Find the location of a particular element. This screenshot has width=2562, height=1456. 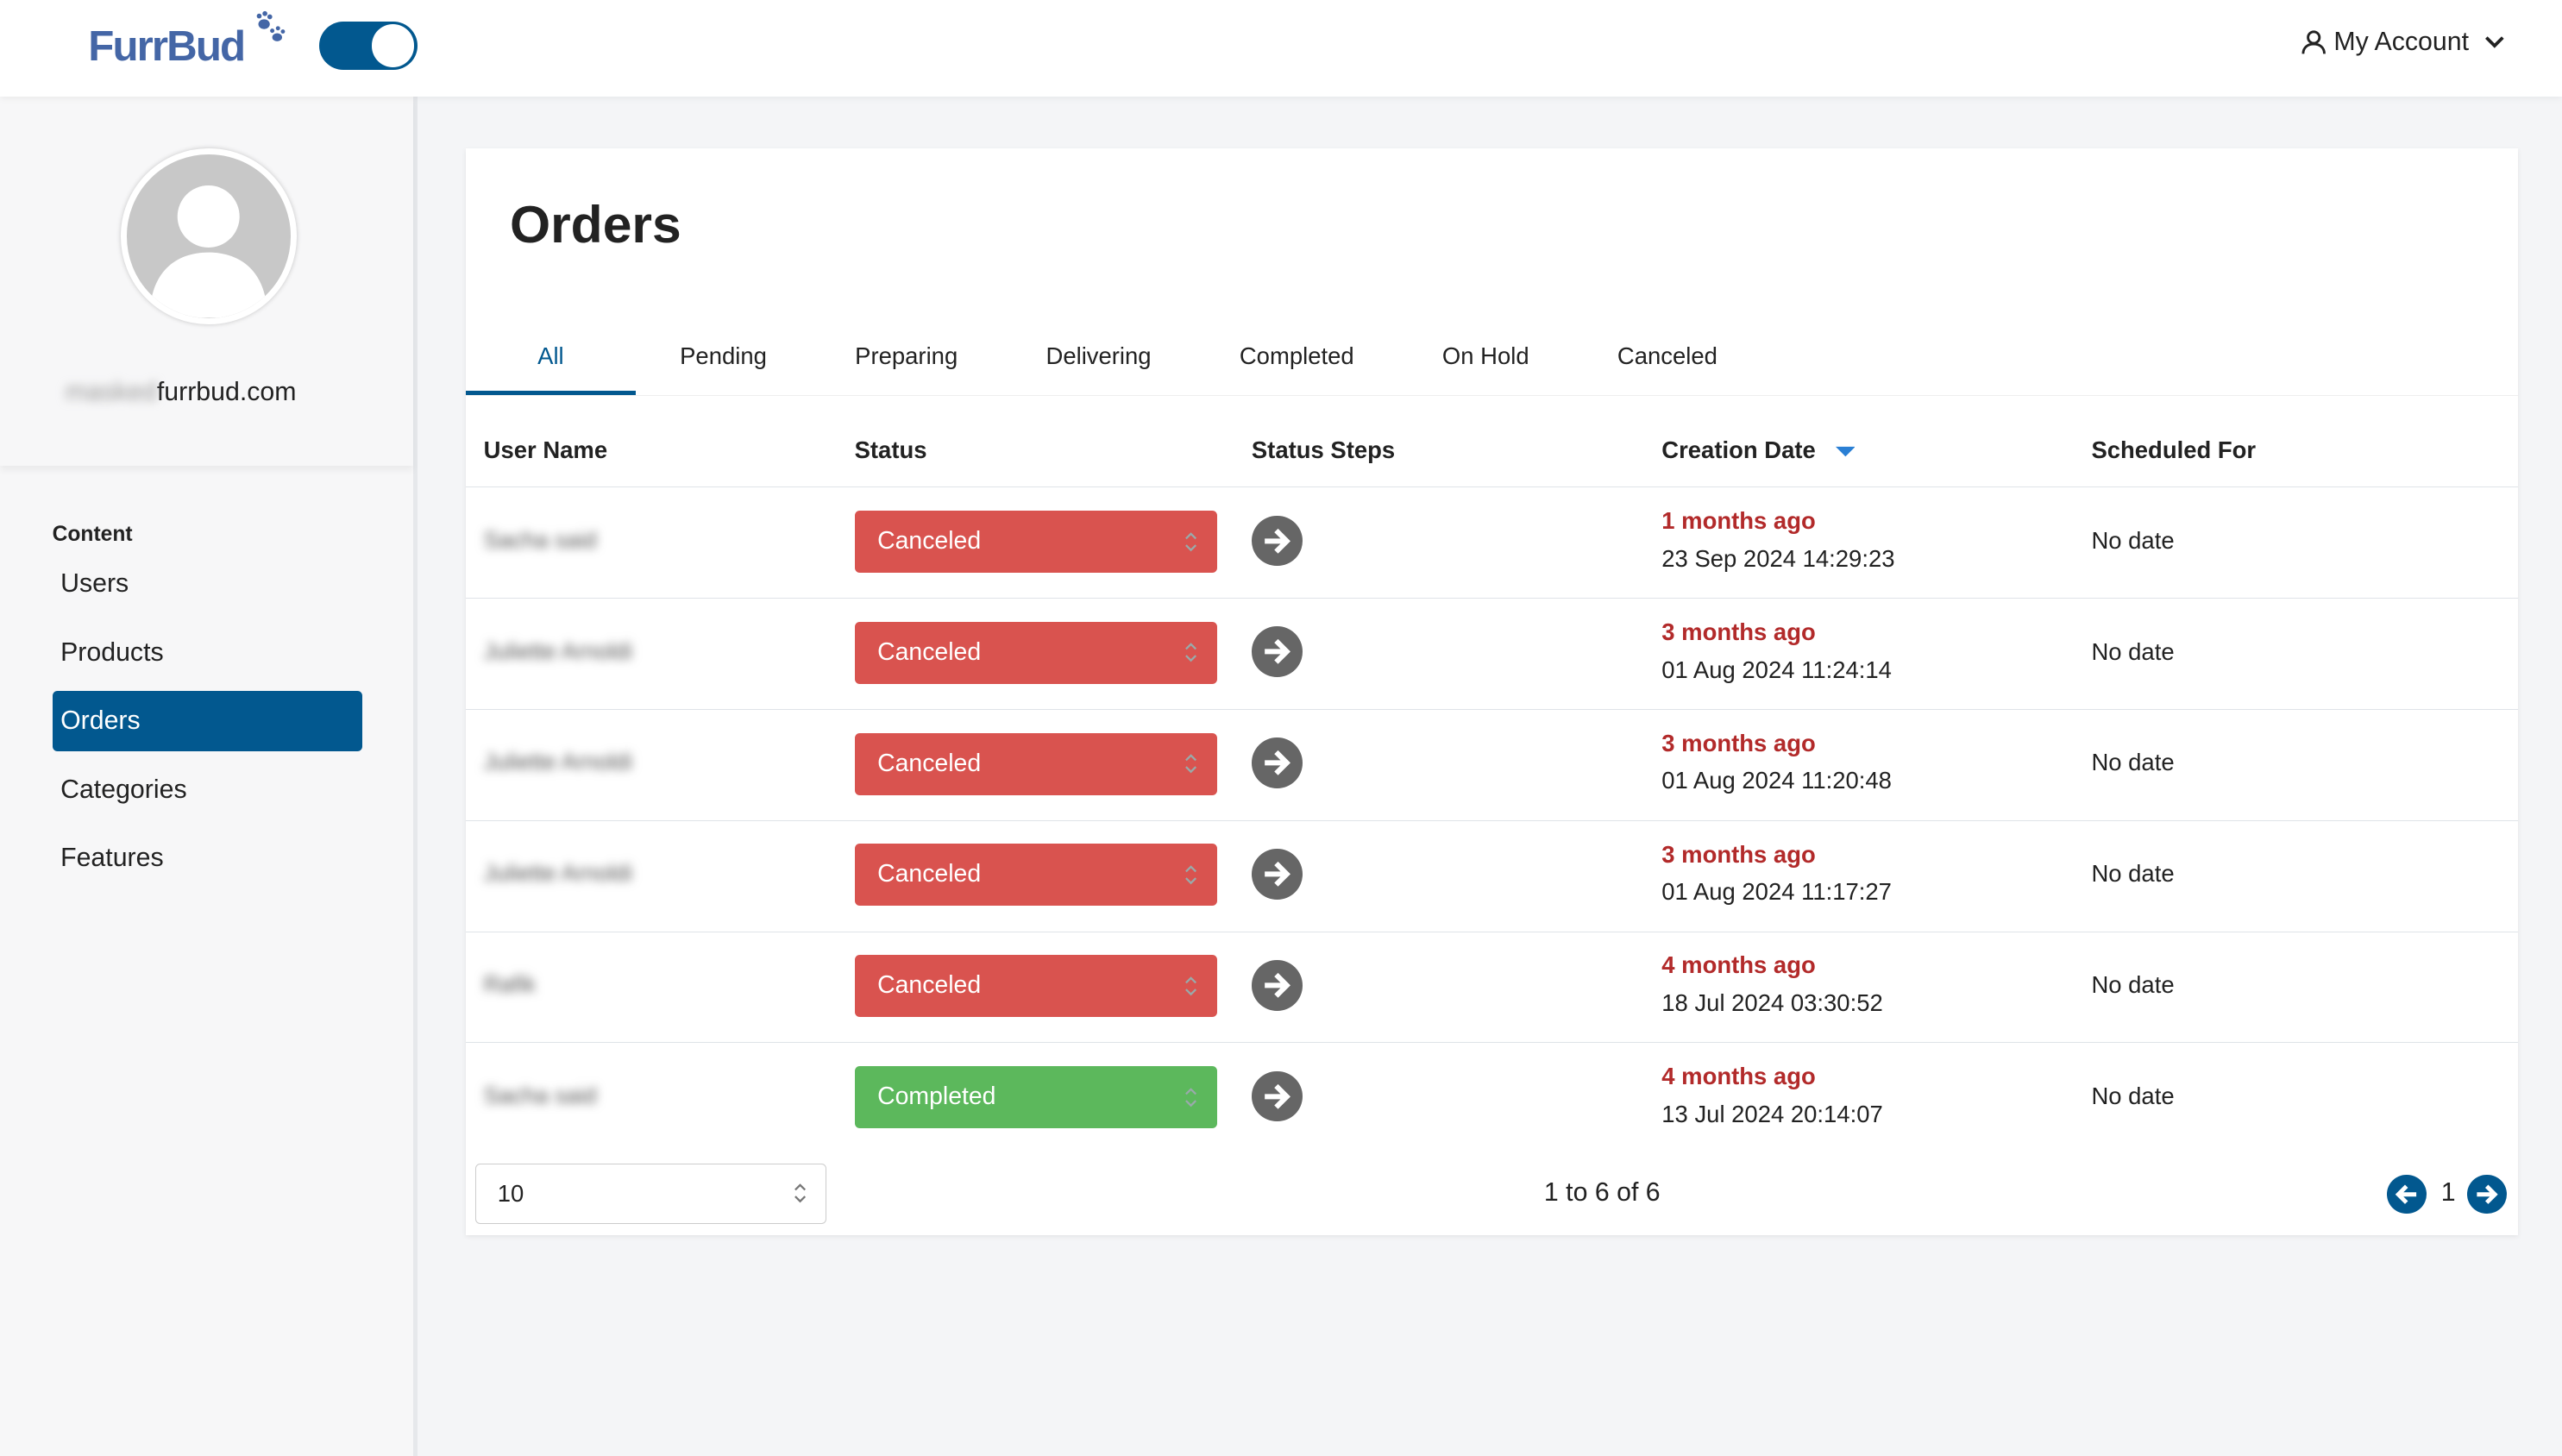

tab-completed: Completed is located at coordinates (1296, 356).